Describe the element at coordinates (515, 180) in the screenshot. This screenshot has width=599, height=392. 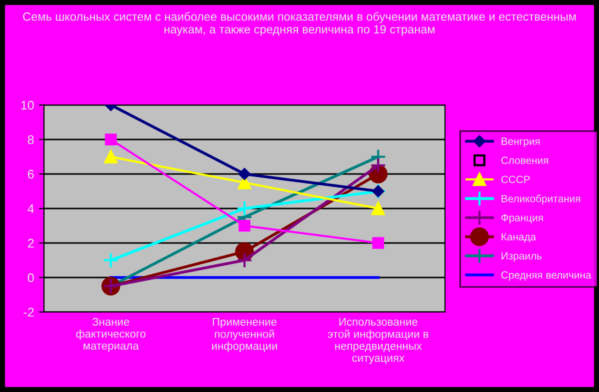
I see `legend-label: СССР` at that location.